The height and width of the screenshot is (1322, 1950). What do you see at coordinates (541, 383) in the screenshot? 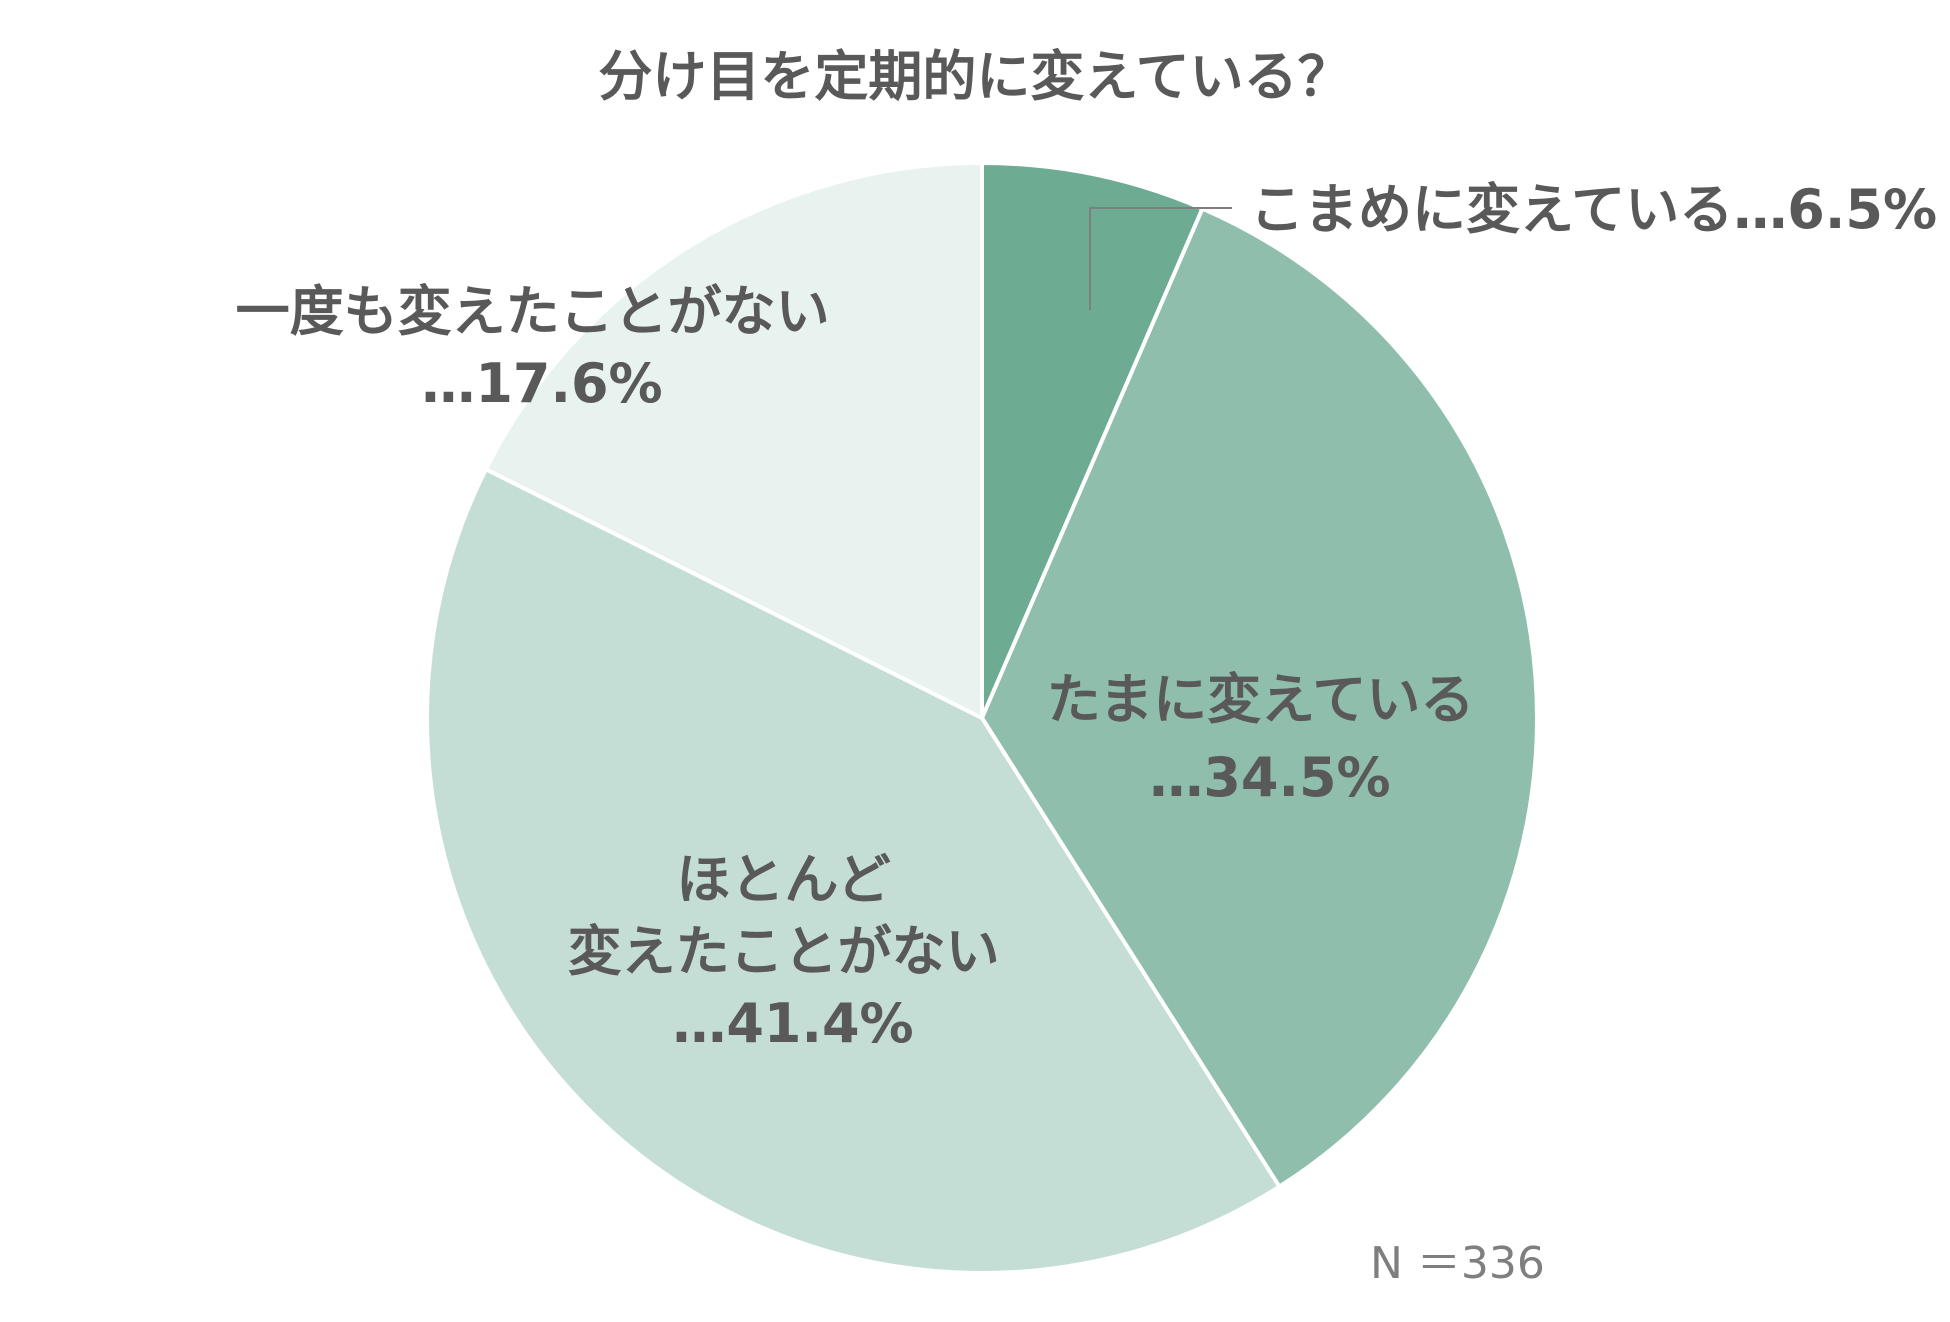
I see `slice-label-ichido-line2: …17.6%` at bounding box center [541, 383].